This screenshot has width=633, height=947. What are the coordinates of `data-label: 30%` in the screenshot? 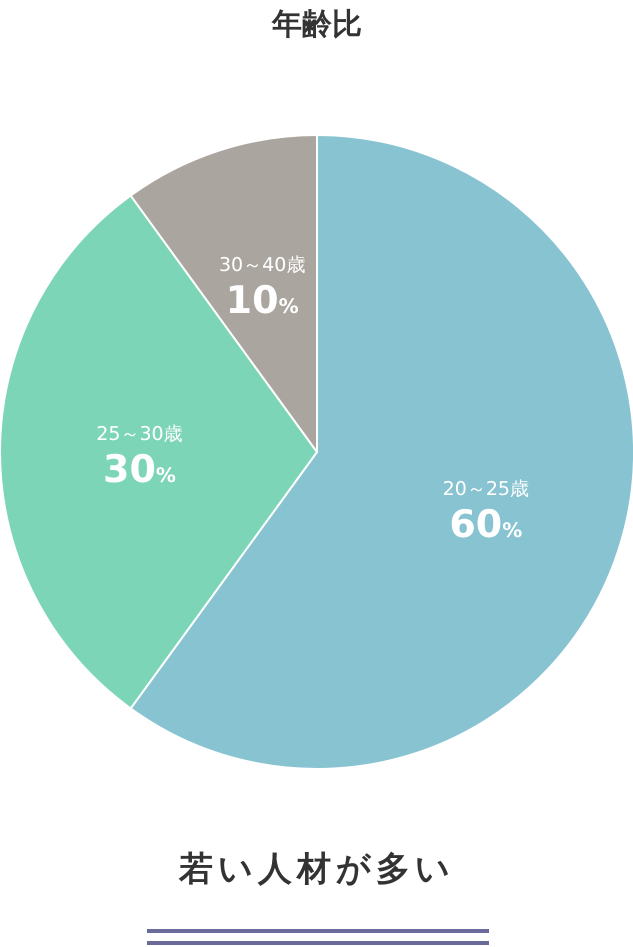 It's located at (139, 469).